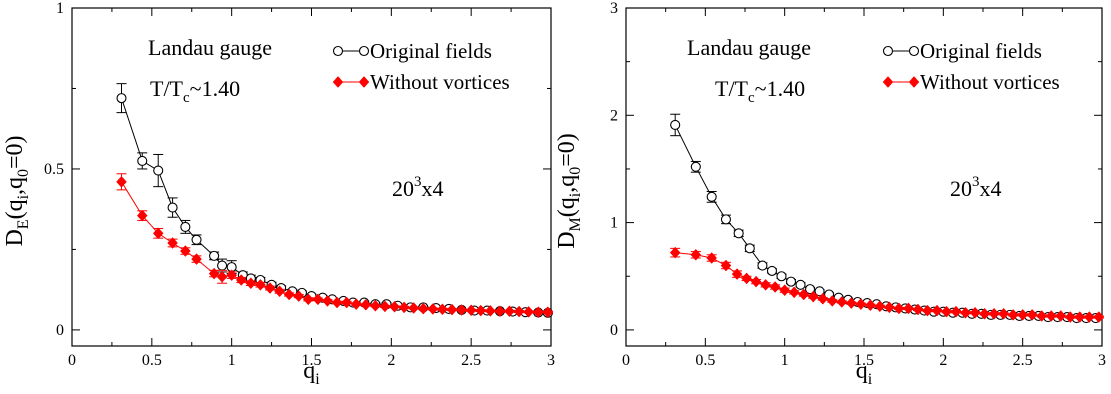  I want to click on x-tick-label: 2, so click(943, 360).